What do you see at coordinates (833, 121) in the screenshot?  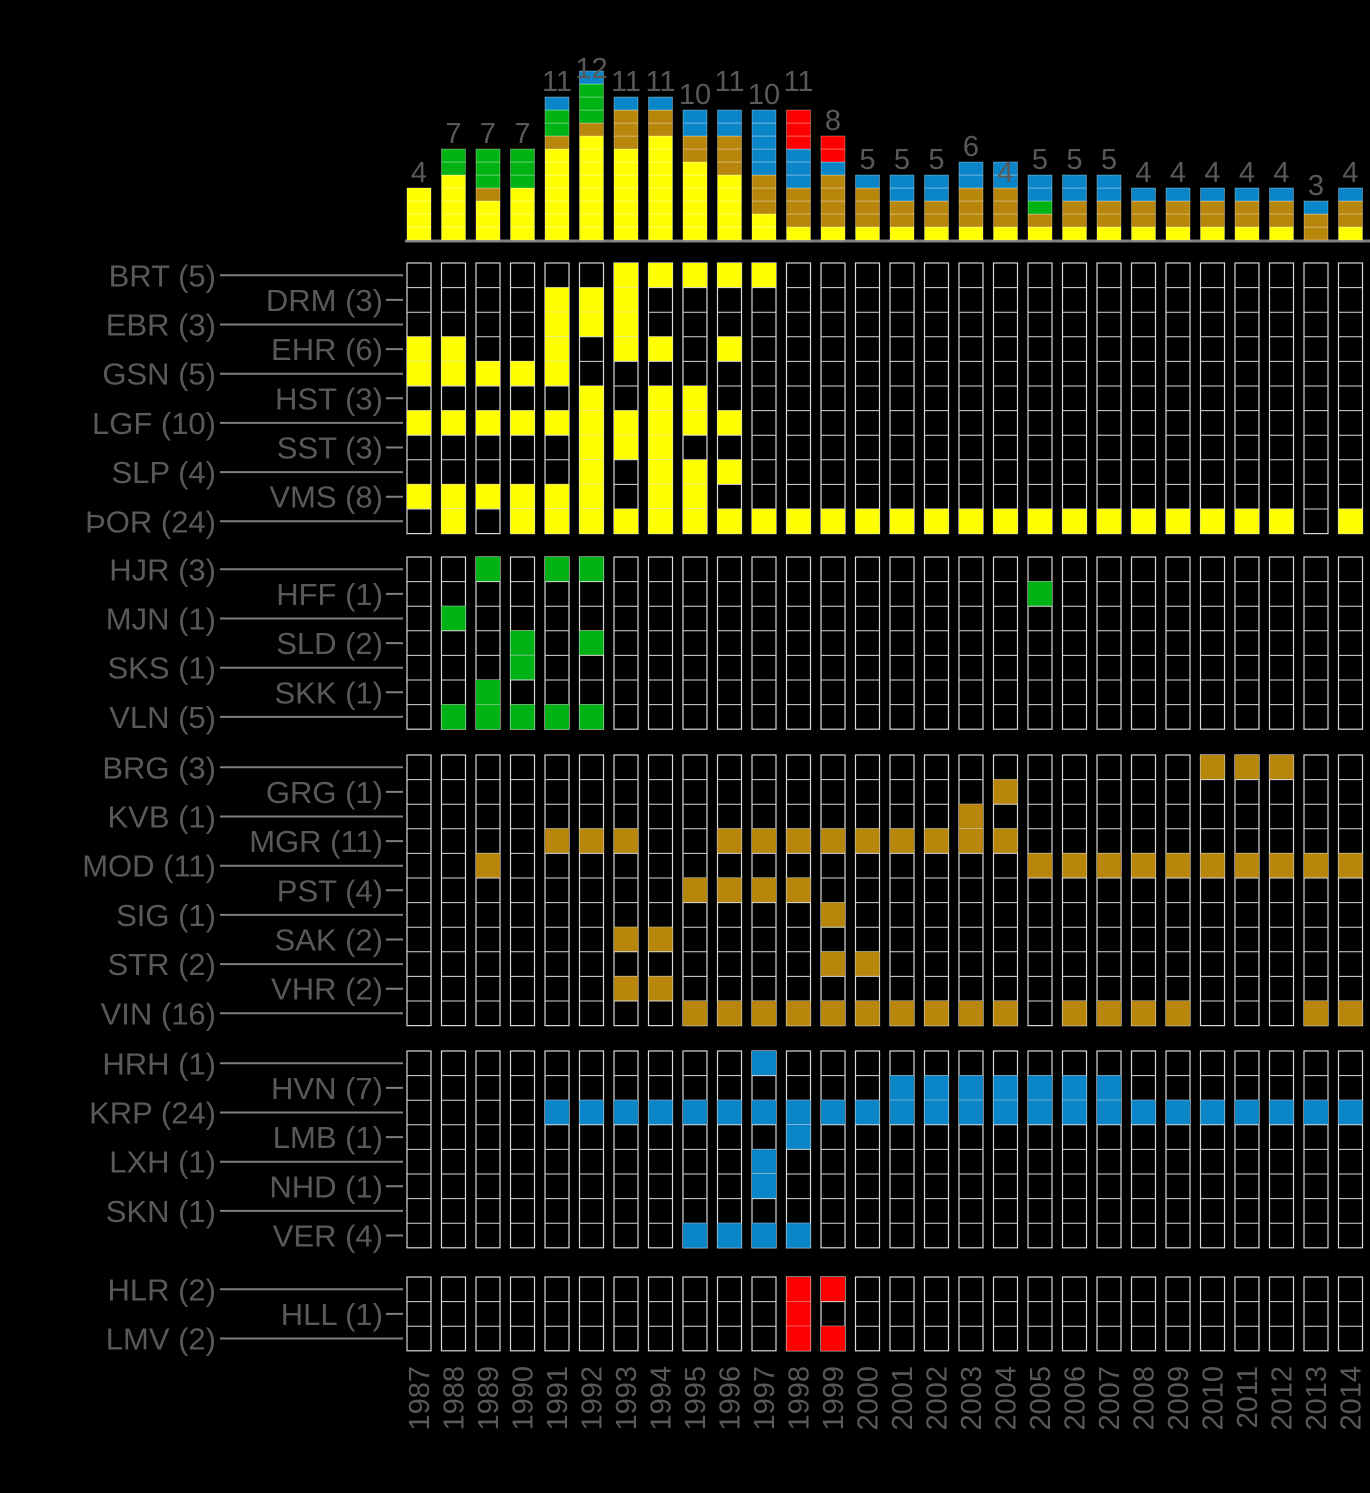 I see `bar-total-label: 8` at bounding box center [833, 121].